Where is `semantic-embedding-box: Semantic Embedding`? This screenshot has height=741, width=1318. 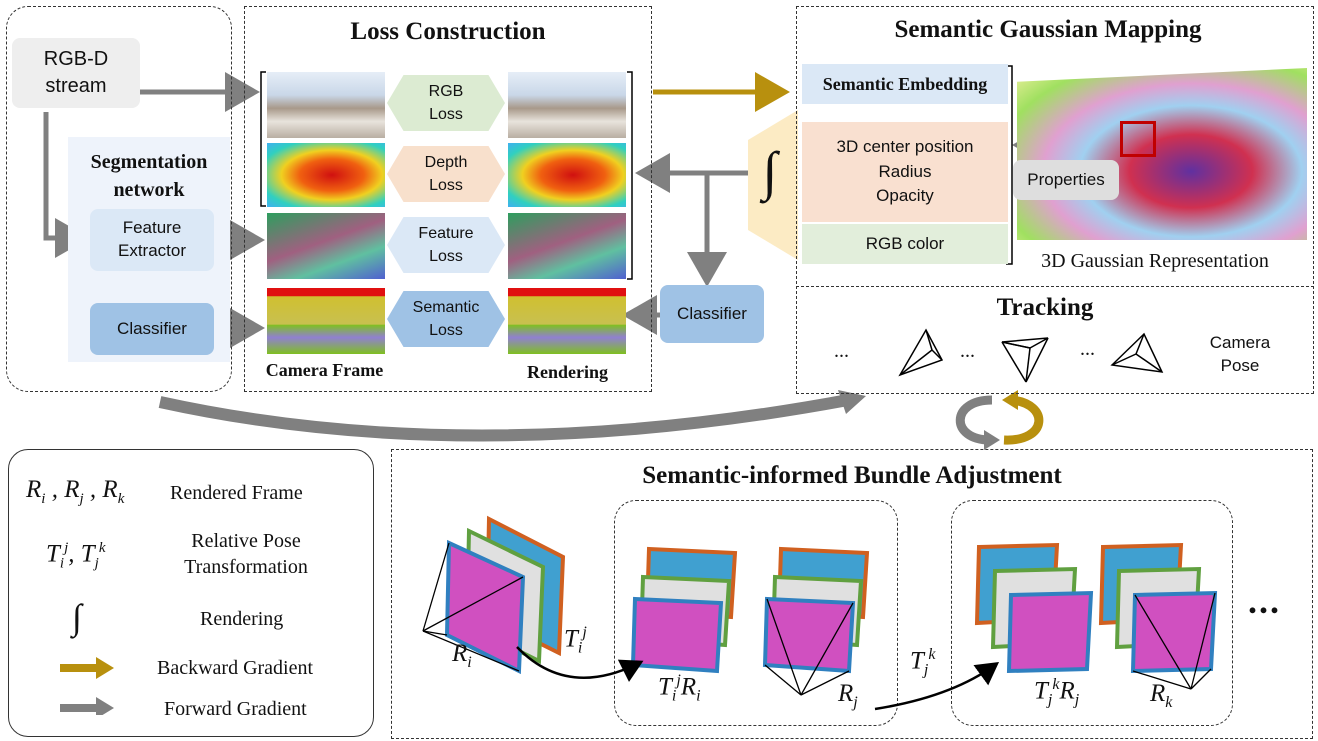
semantic-embedding-box: Semantic Embedding is located at coordinates (905, 84).